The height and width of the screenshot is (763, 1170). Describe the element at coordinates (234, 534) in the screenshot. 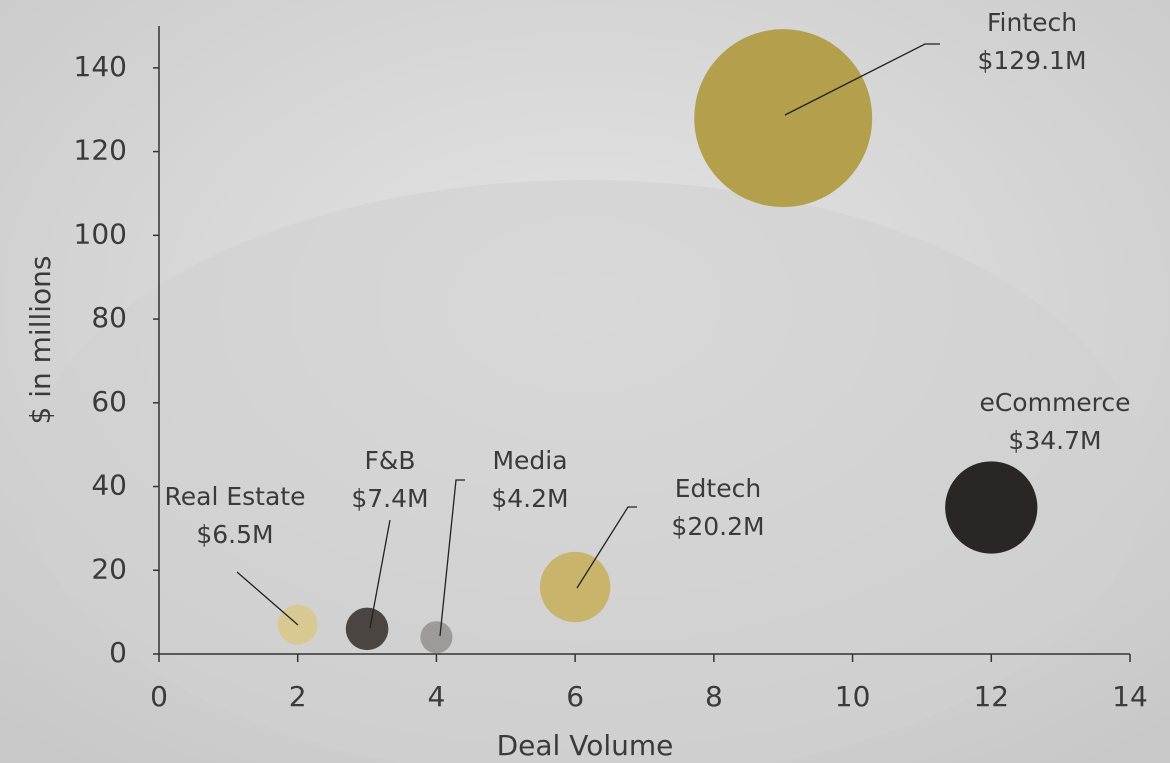

I see `bubble-value-label: $6.5M` at that location.